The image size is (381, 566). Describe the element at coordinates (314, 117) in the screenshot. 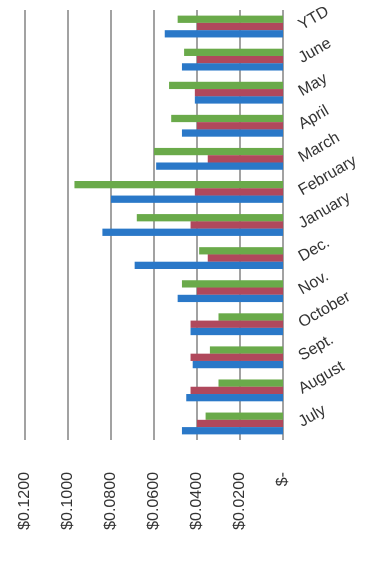

I see `category-label: April` at that location.